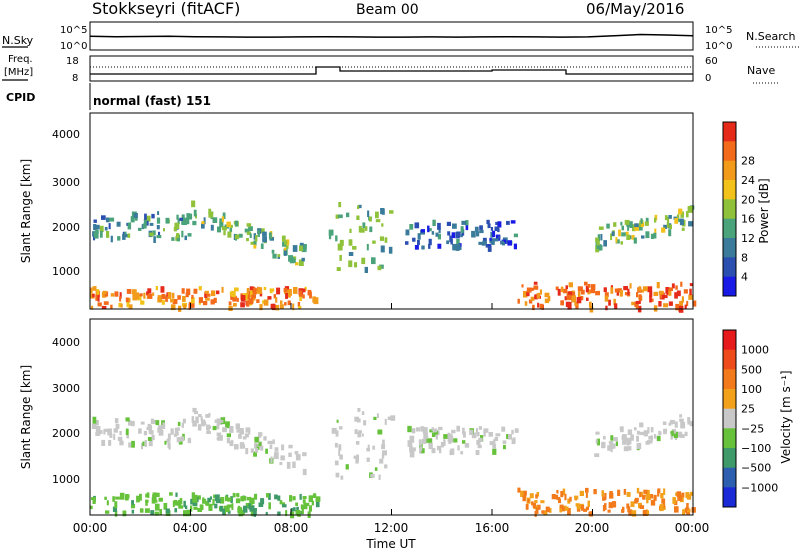  I want to click on noise-ytick-top-right: 10^5, so click(718, 30).